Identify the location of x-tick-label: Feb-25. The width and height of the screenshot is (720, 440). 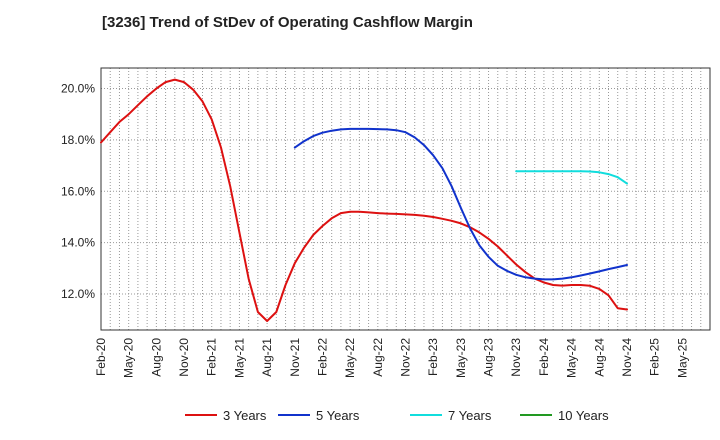
(655, 357).